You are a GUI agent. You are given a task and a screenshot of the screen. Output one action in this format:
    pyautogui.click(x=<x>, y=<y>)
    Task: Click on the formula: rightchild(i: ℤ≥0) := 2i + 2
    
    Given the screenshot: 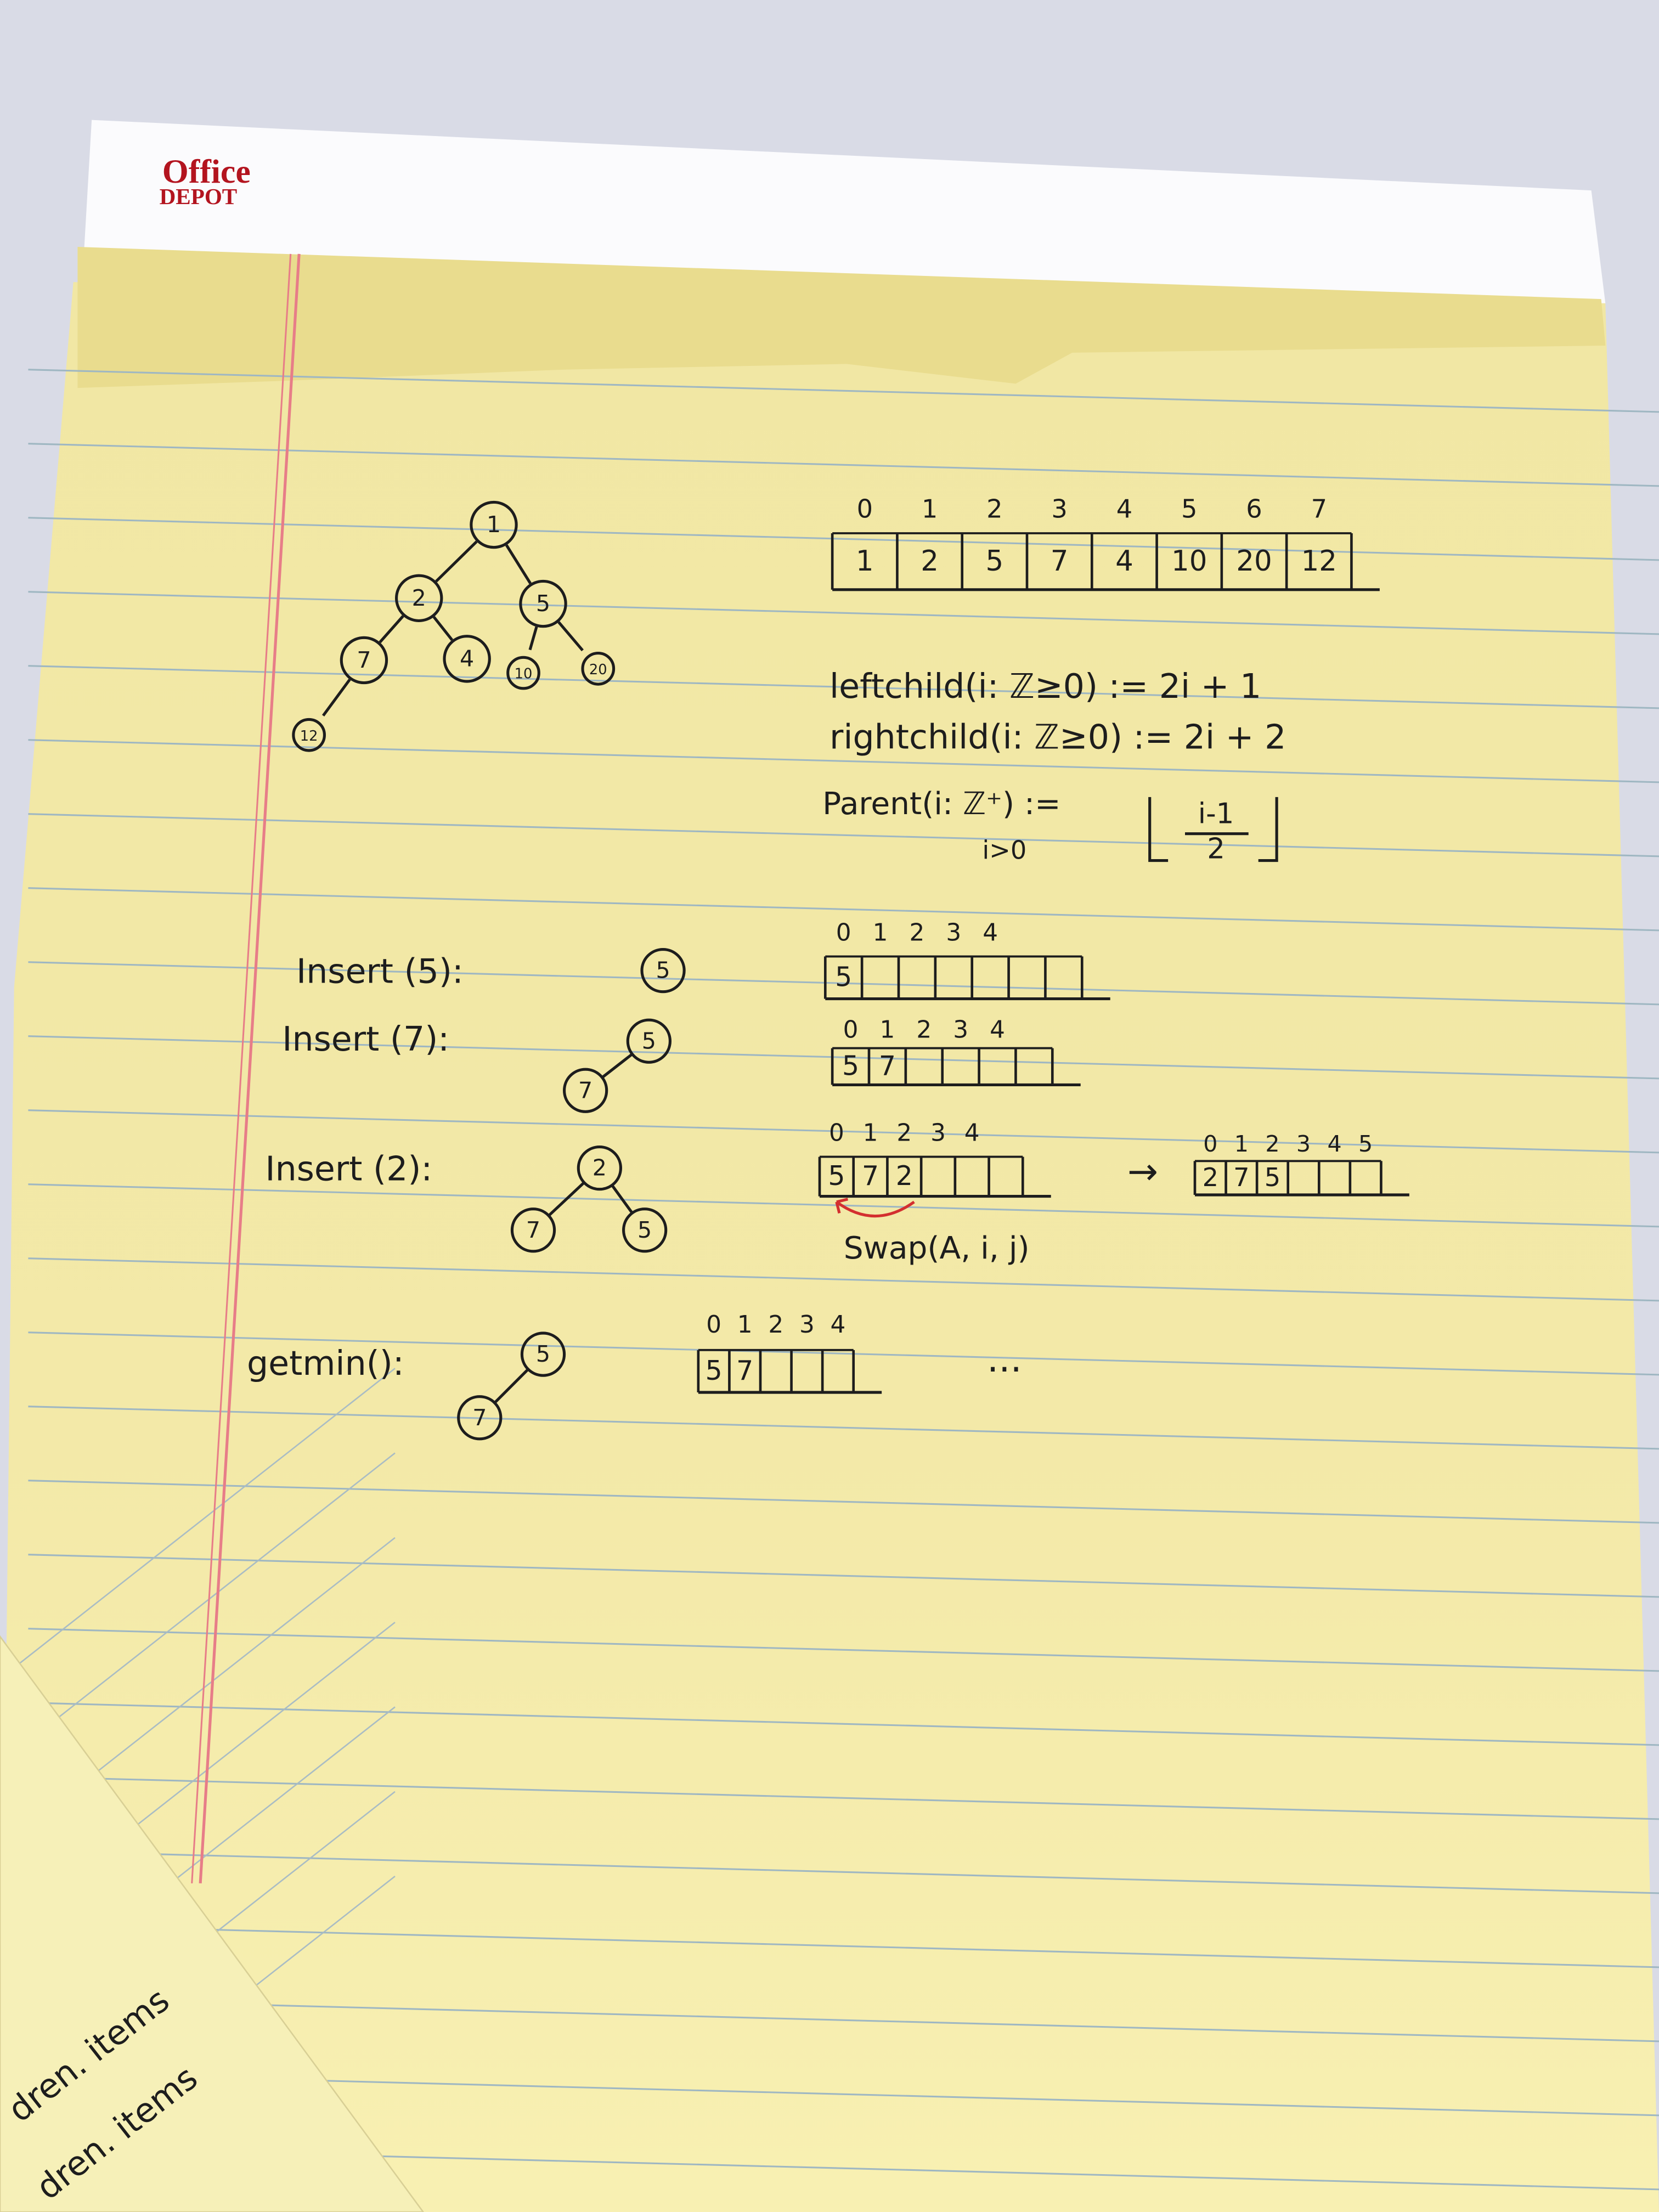 What is the action you would take?
    pyautogui.click(x=1058, y=737)
    